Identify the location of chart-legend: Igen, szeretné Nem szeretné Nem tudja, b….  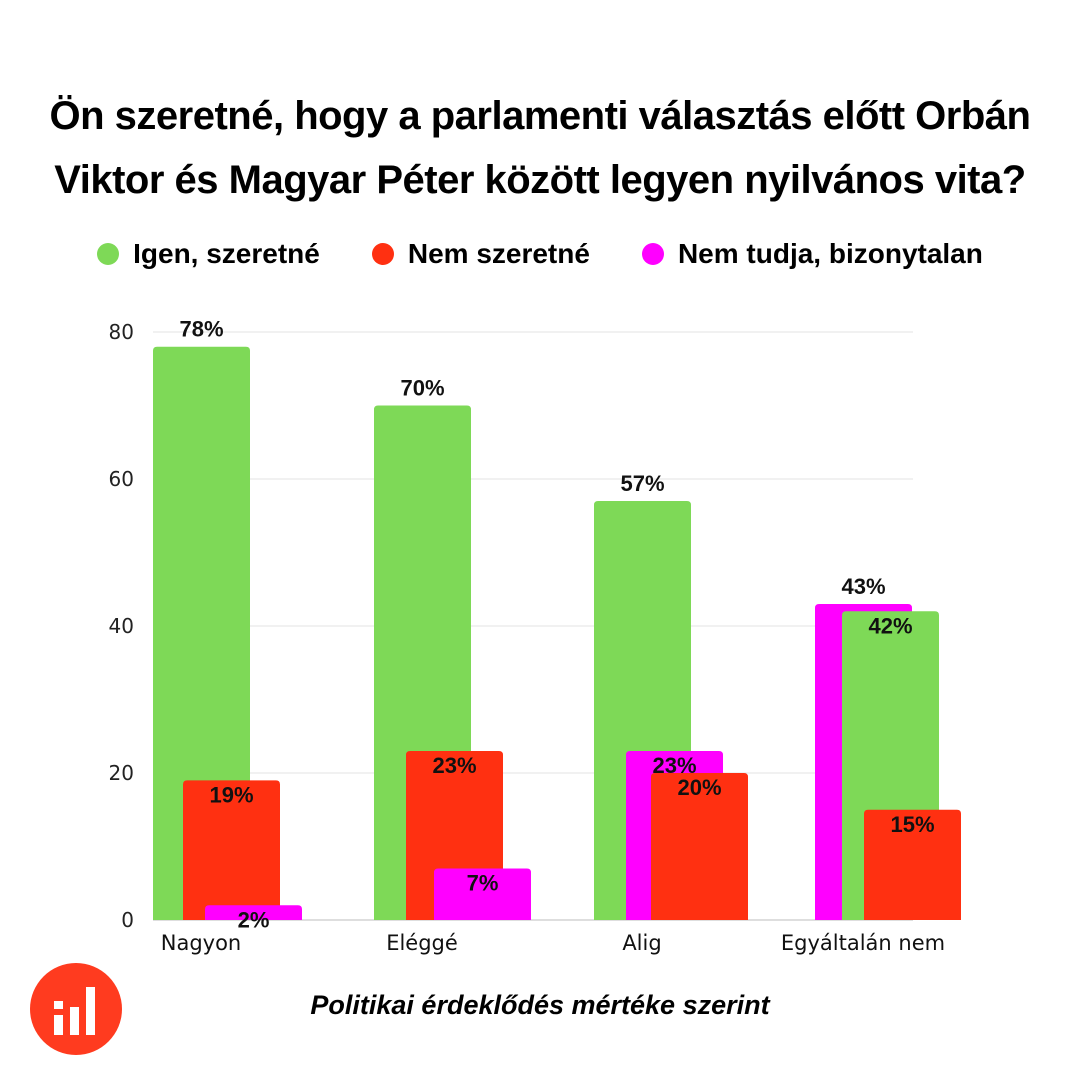
(540, 254).